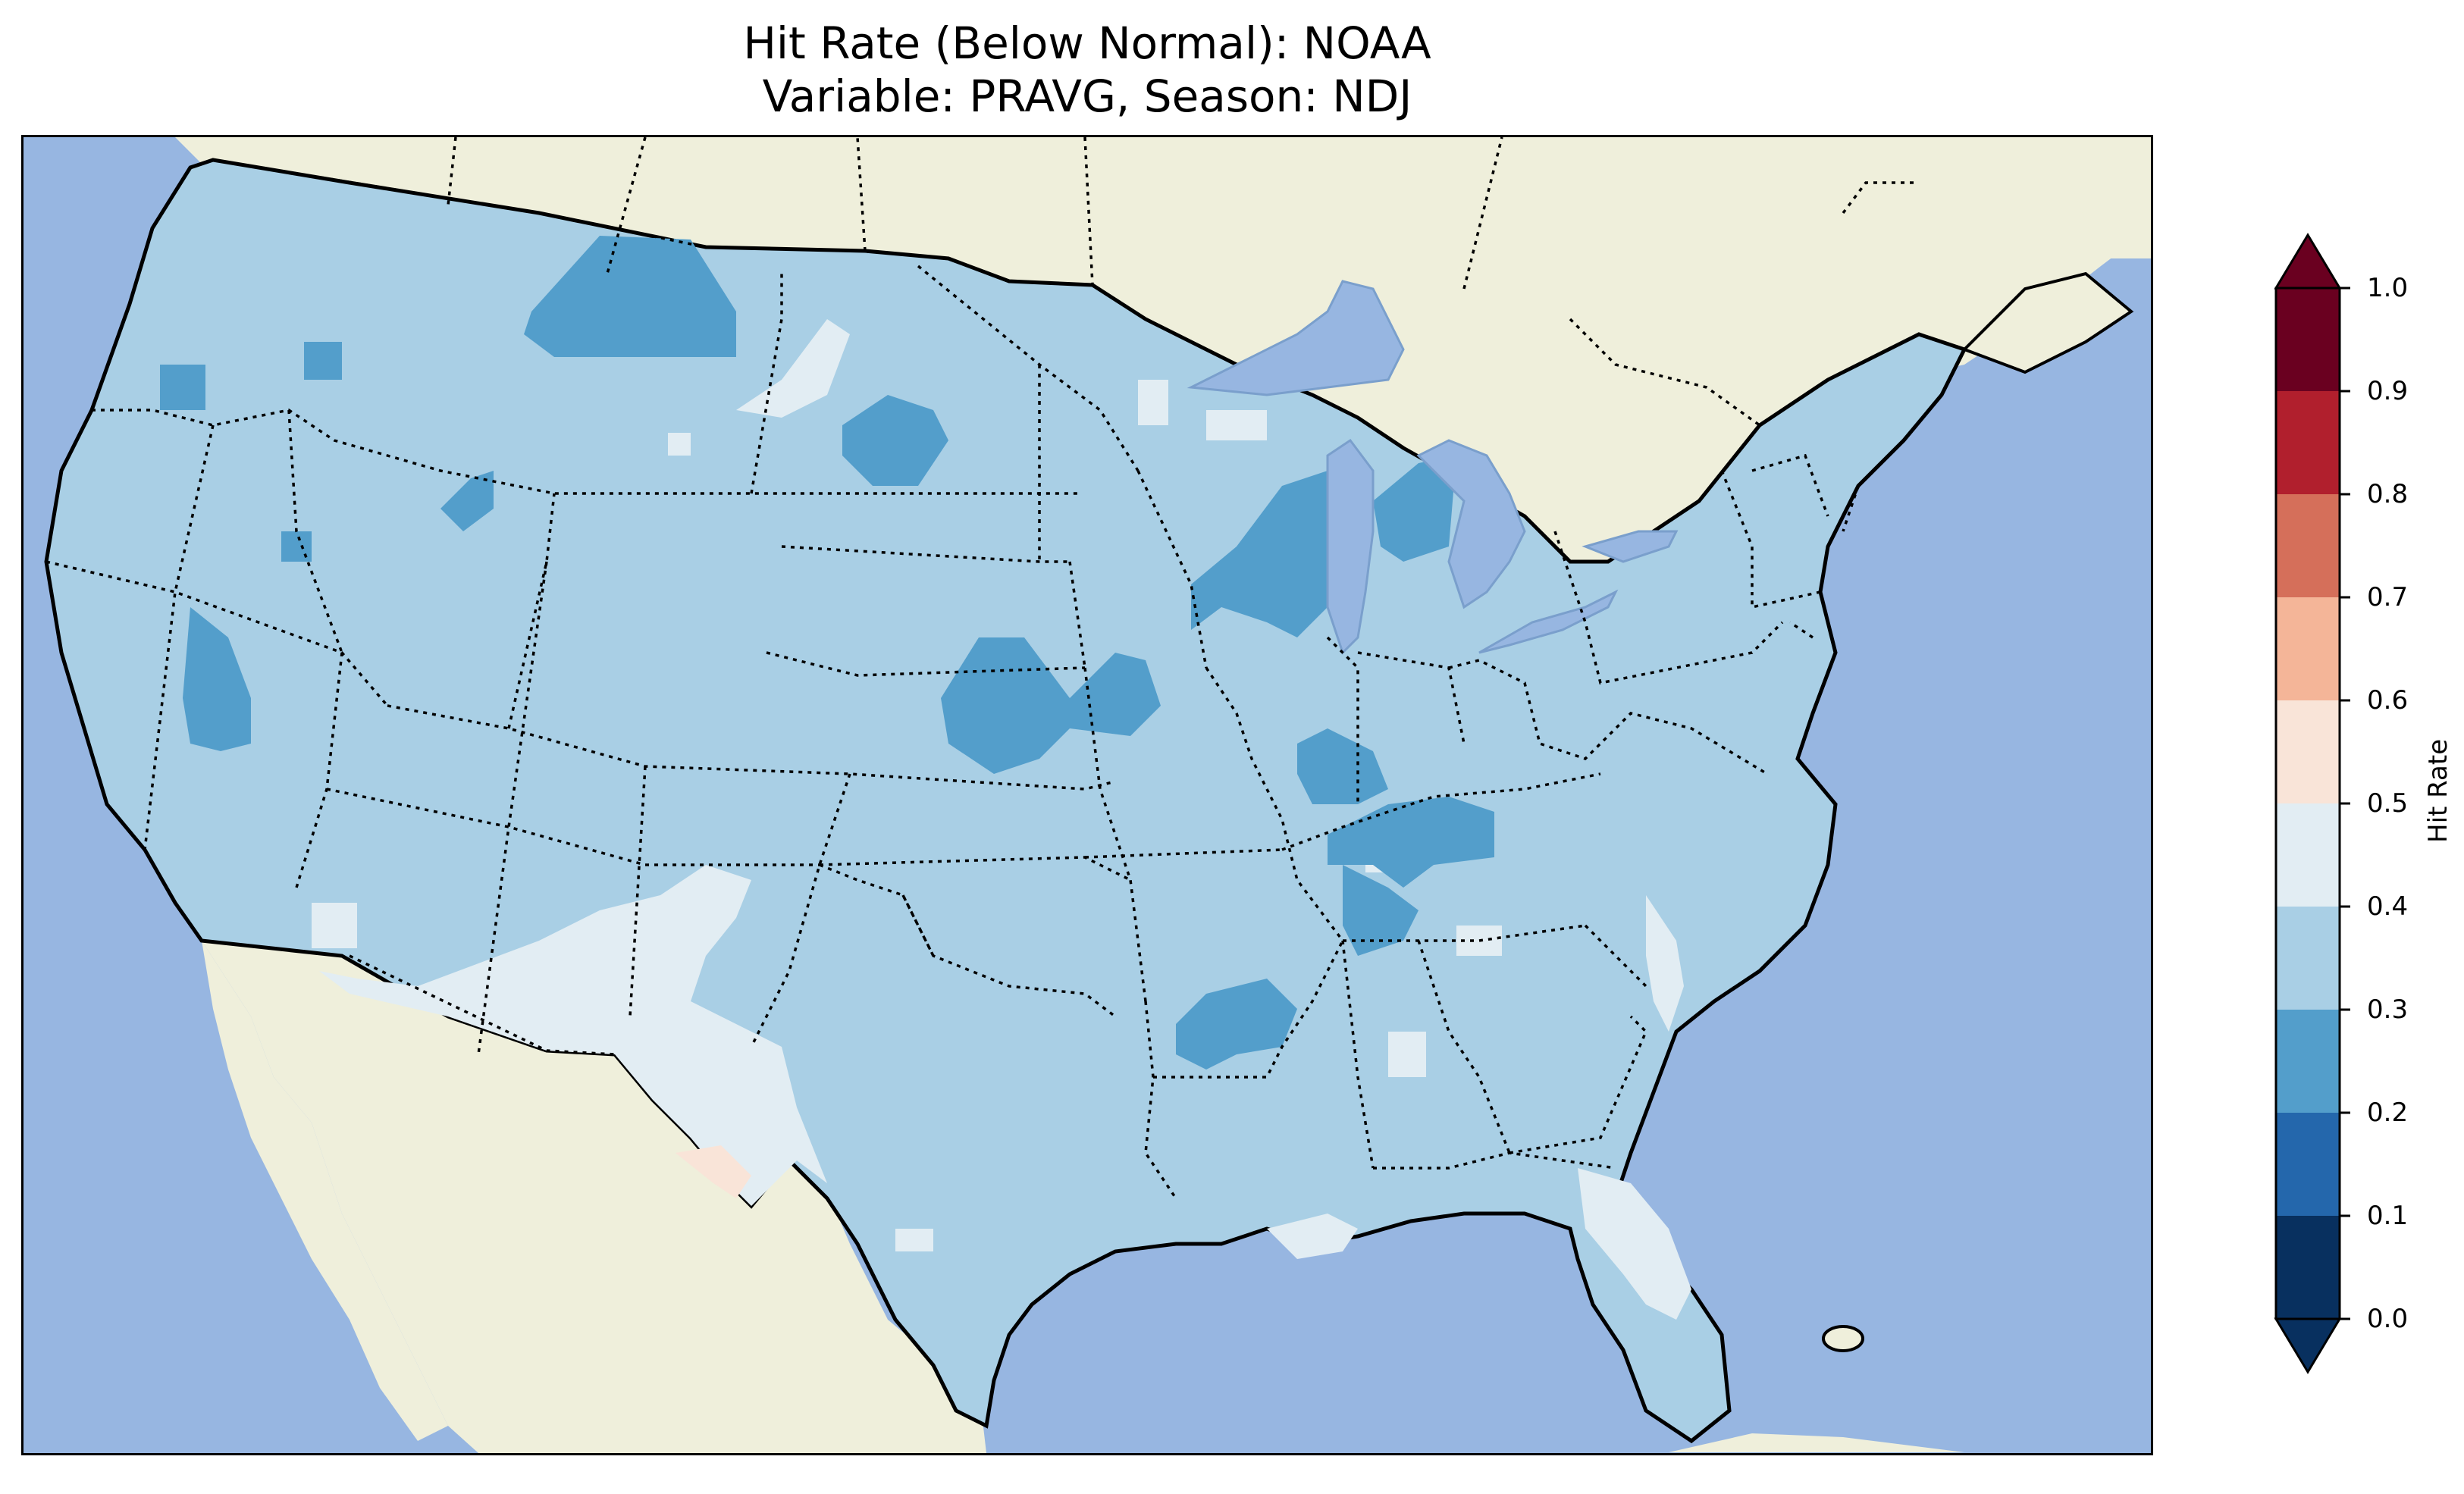 The height and width of the screenshot is (1494, 2464). What do you see at coordinates (2308, 1345) in the screenshot?
I see `colorbar-extend-min` at bounding box center [2308, 1345].